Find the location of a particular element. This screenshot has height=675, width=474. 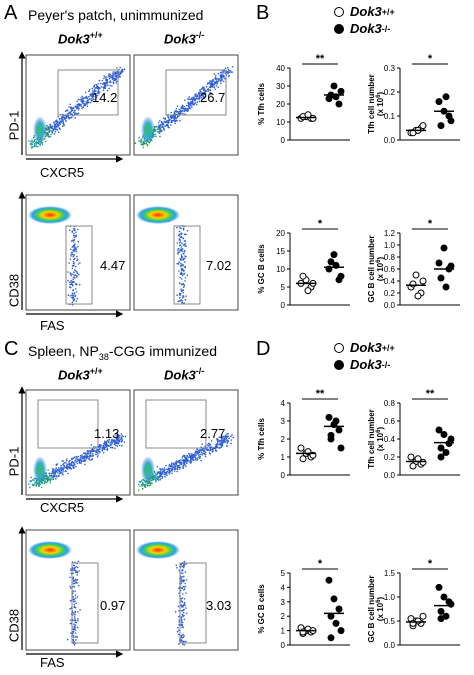

legend-wt: Dok3 +/+ is located at coordinates (364, 11).